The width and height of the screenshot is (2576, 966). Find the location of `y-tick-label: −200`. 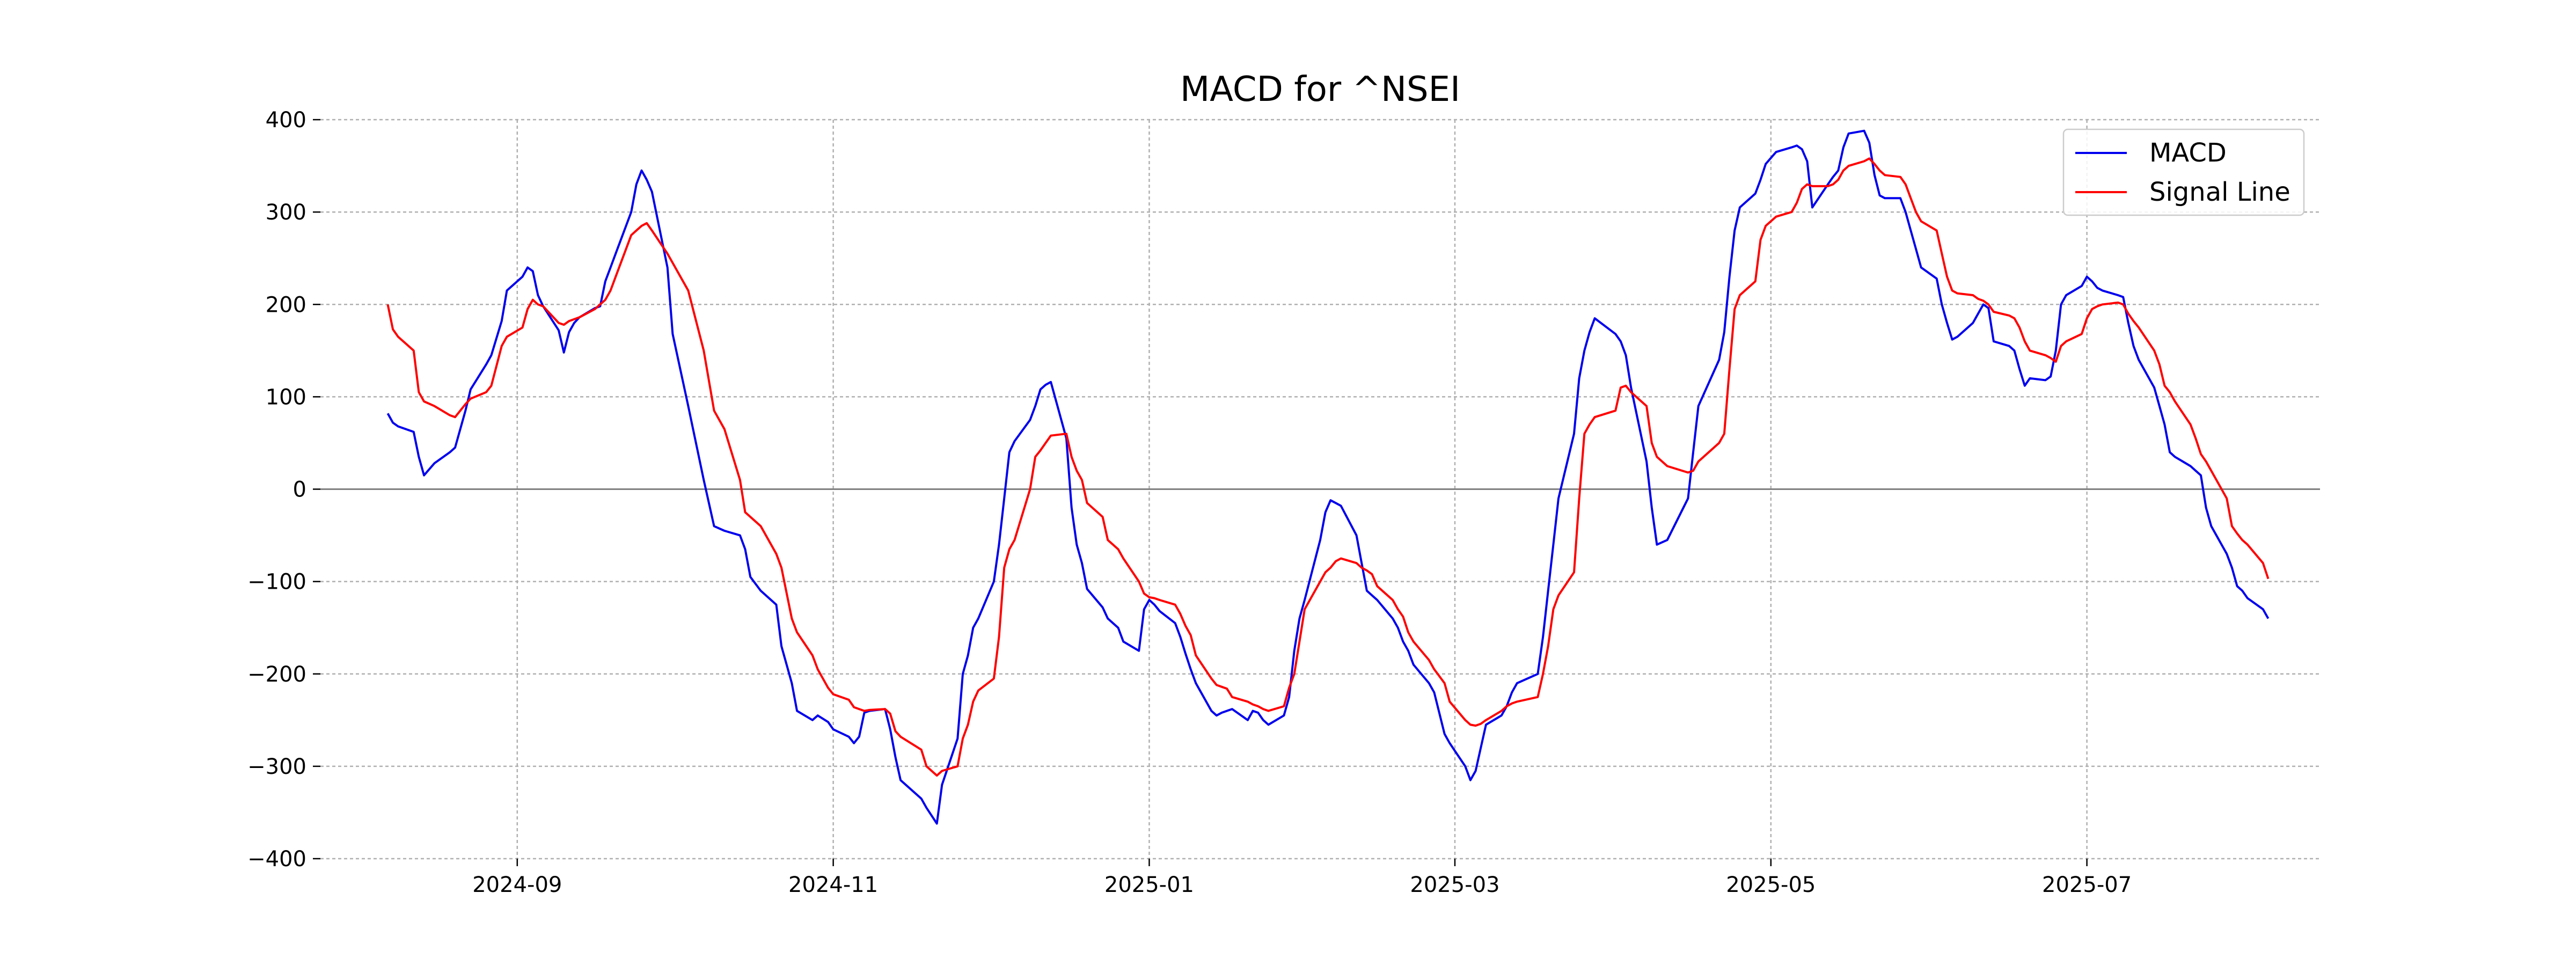

y-tick-label: −200 is located at coordinates (276, 674).